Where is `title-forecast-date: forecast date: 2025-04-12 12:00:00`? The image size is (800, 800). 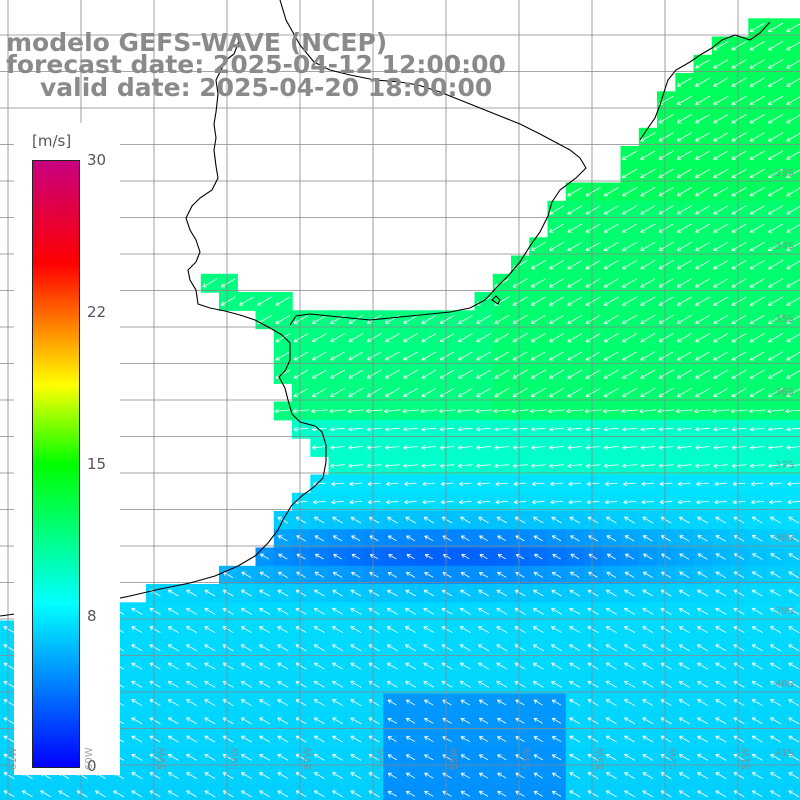 title-forecast-date: forecast date: 2025-04-12 12:00:00 is located at coordinates (256, 64).